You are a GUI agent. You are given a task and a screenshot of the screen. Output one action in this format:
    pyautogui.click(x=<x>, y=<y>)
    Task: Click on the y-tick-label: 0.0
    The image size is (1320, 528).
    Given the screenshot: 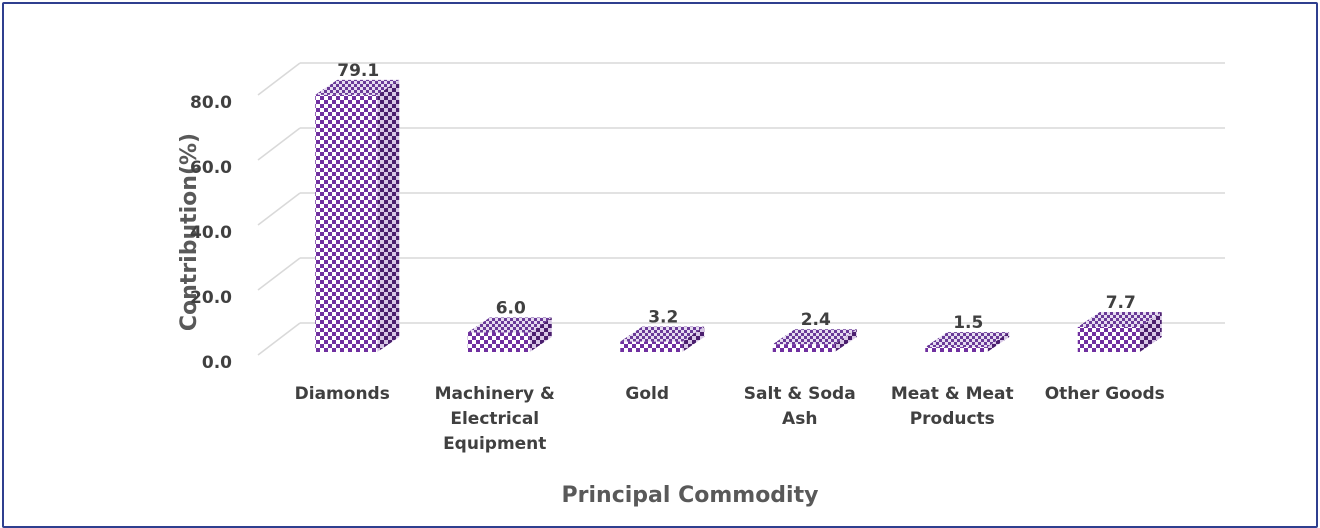 What is the action you would take?
    pyautogui.click(x=217, y=363)
    